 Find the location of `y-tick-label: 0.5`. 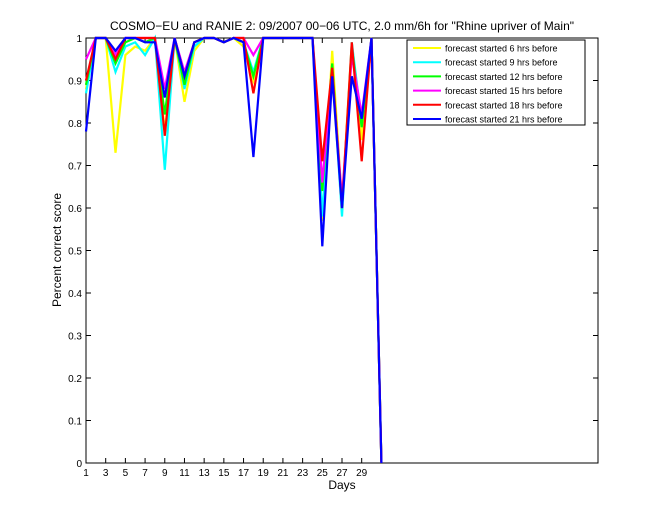

y-tick-label: 0.5 is located at coordinates (75, 252).